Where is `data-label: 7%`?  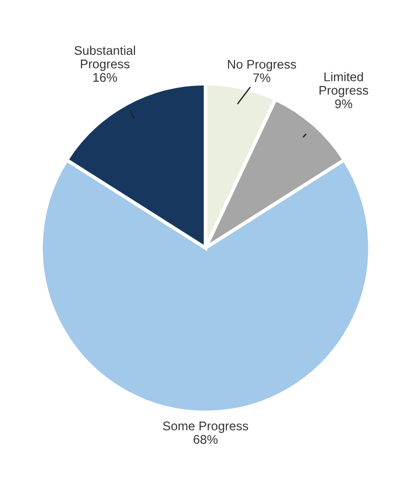
data-label: 7% is located at coordinates (261, 77).